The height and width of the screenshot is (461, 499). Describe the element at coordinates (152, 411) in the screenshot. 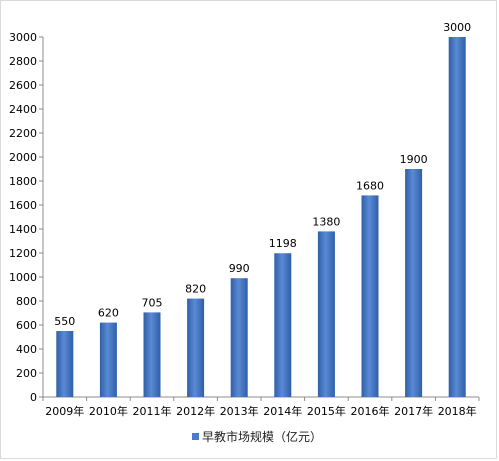

I see `x-tick-label: 2011年` at that location.